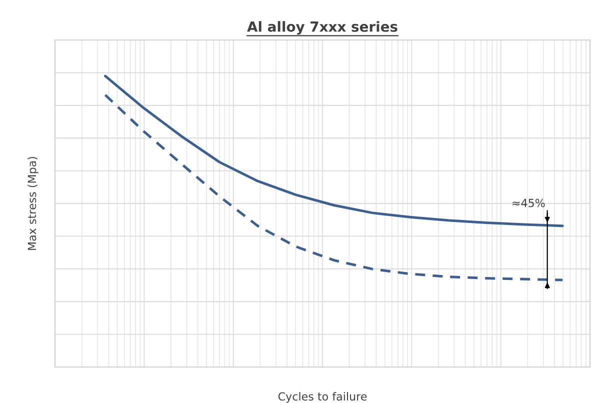 The height and width of the screenshot is (403, 606). Describe the element at coordinates (33, 203) in the screenshot. I see `y-axis-title: Max stress (Mpa)` at that location.